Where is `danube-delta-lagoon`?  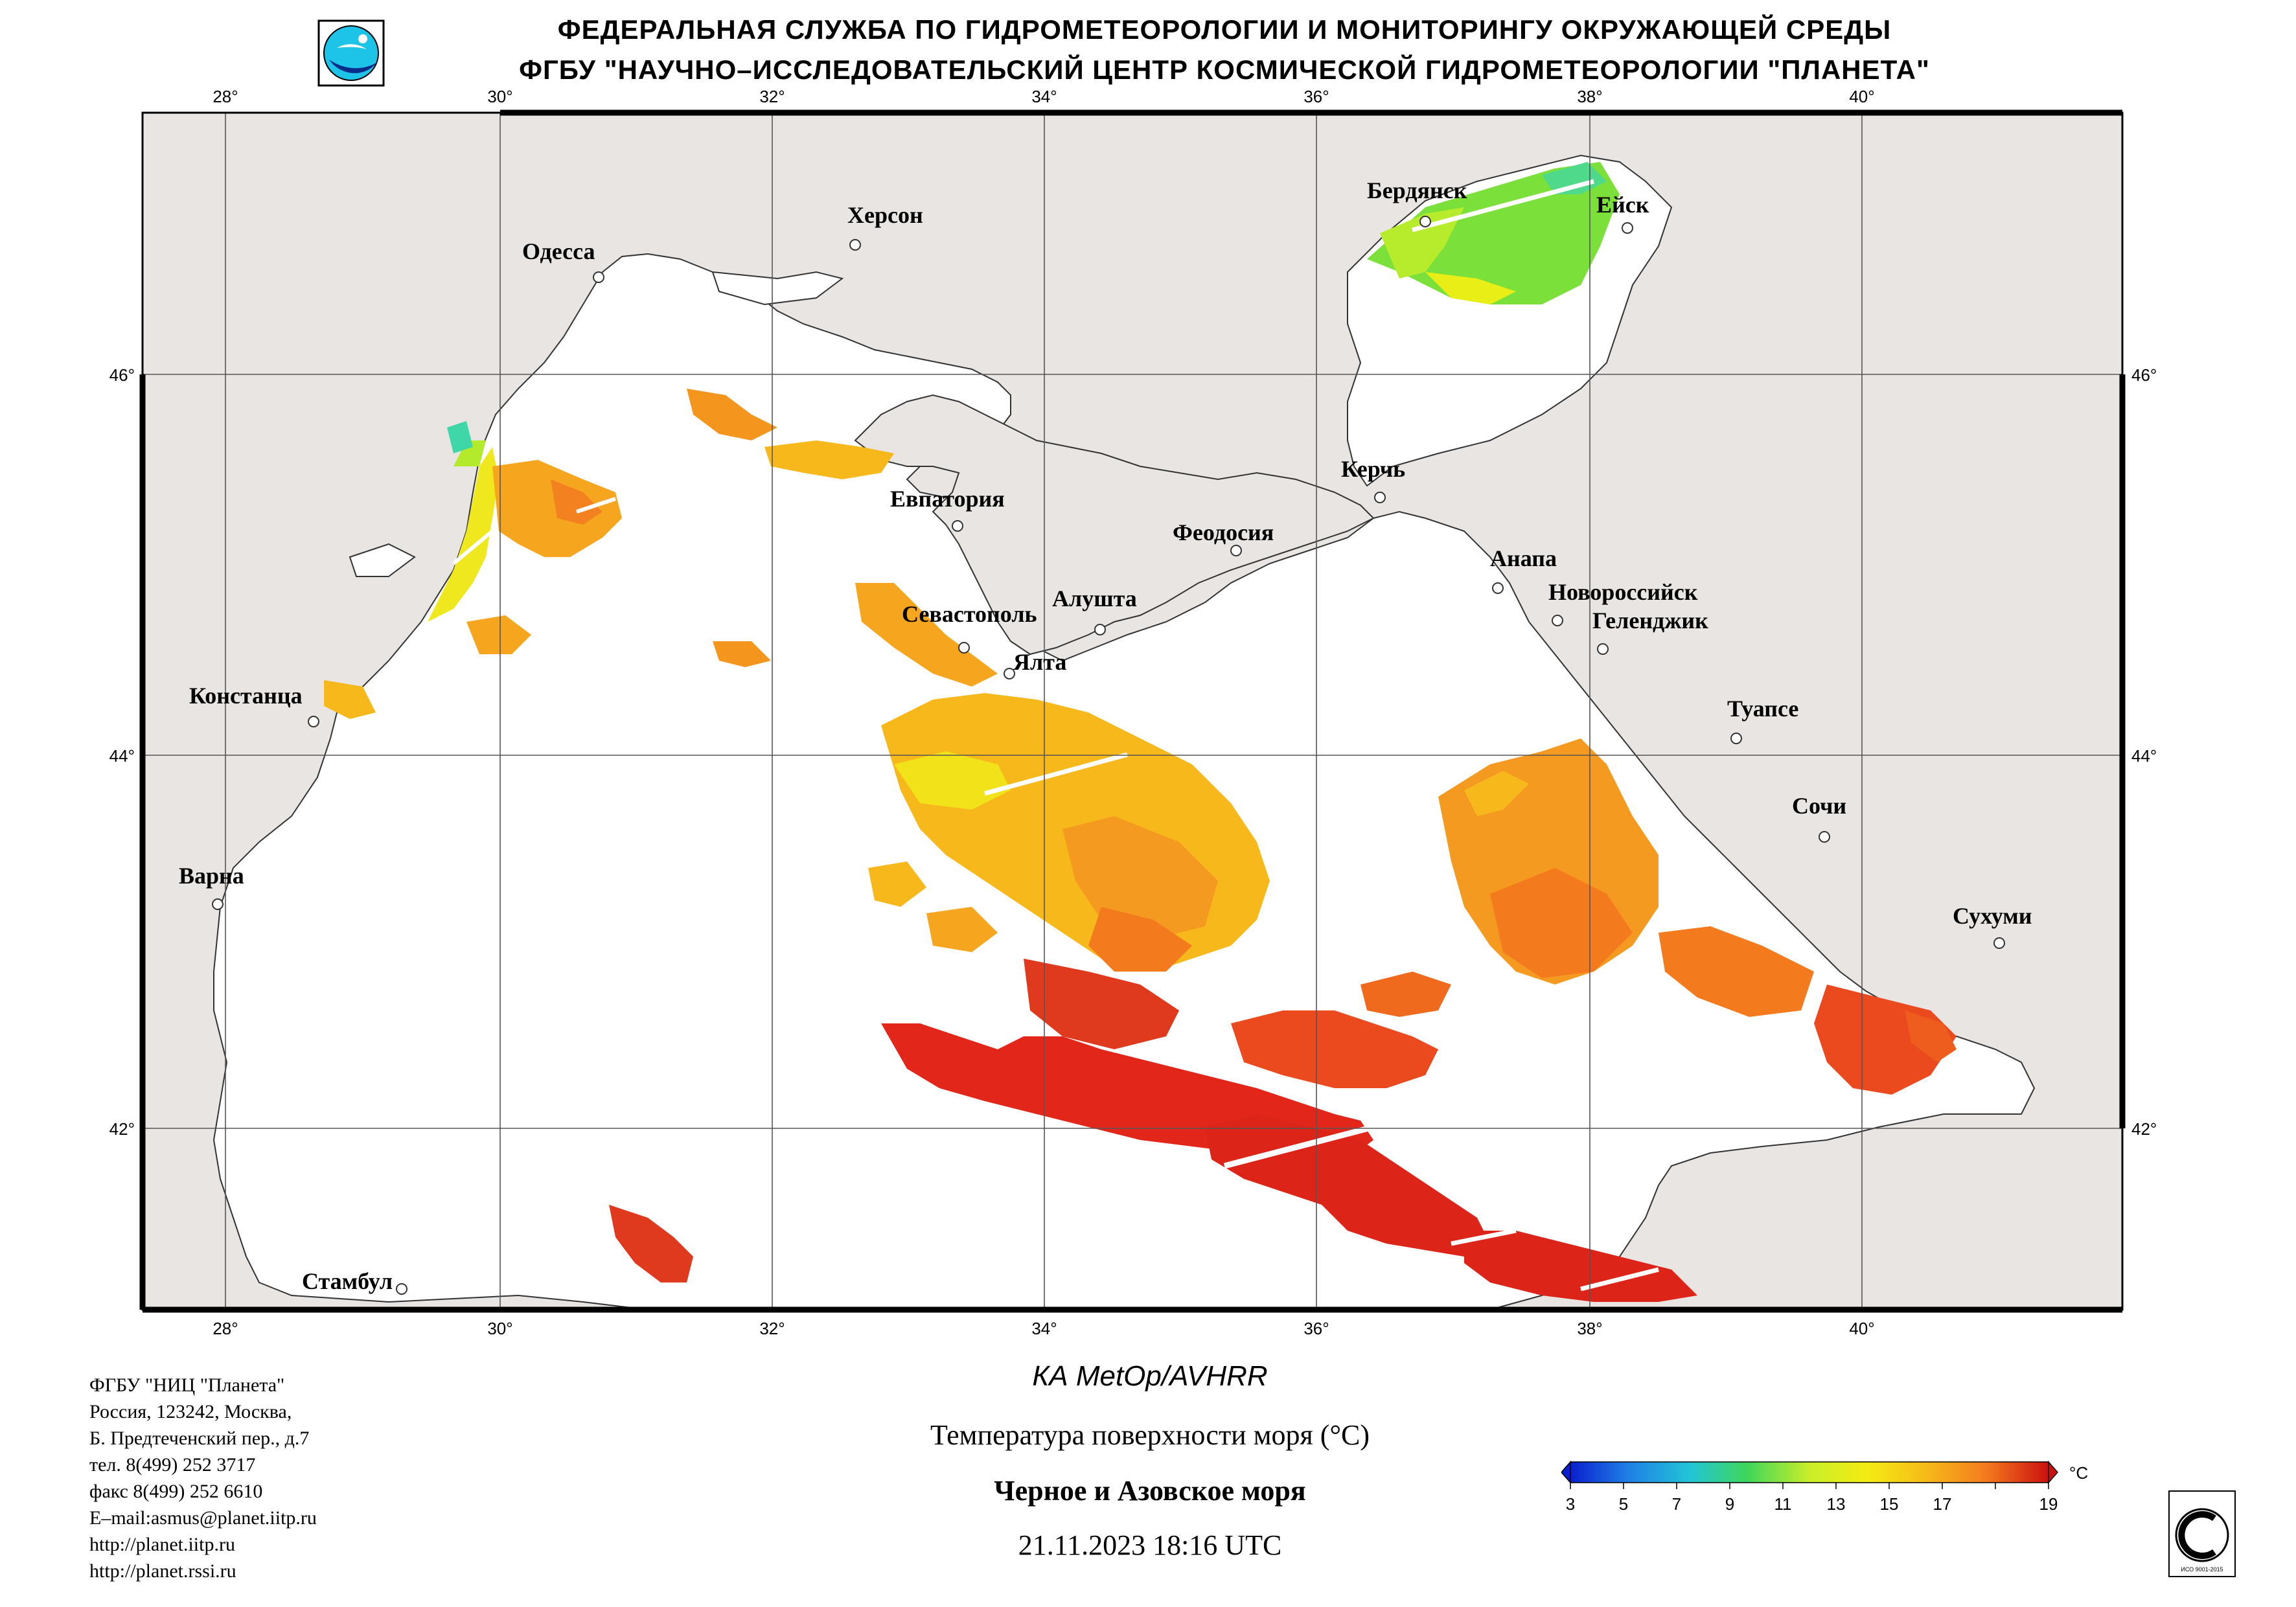 danube-delta-lagoon is located at coordinates (382, 560).